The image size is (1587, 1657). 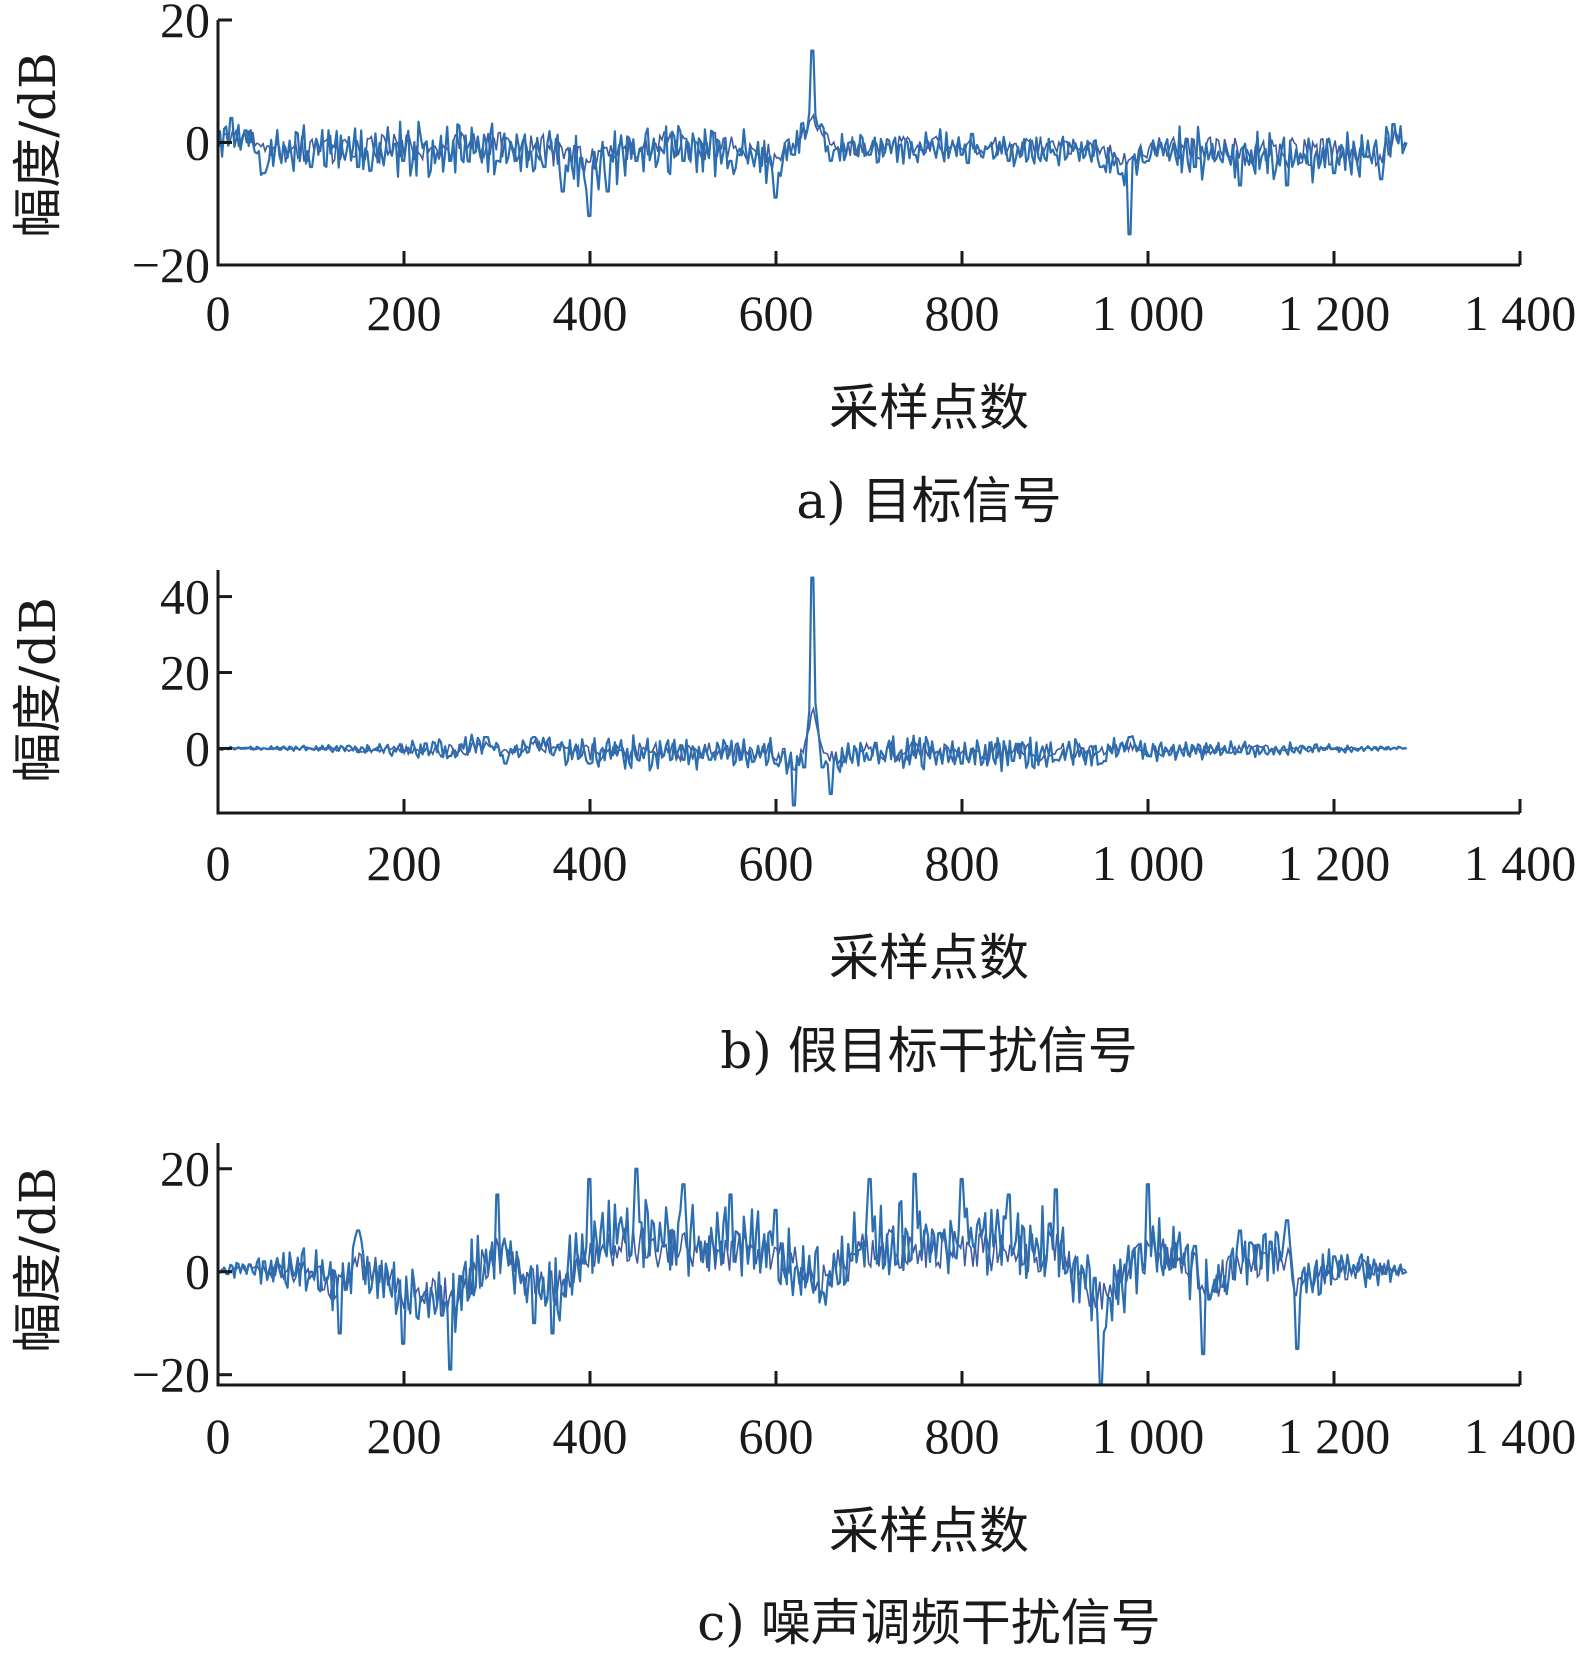 I want to click on x-tick-label-b-6: 1 200, so click(x=1334, y=863).